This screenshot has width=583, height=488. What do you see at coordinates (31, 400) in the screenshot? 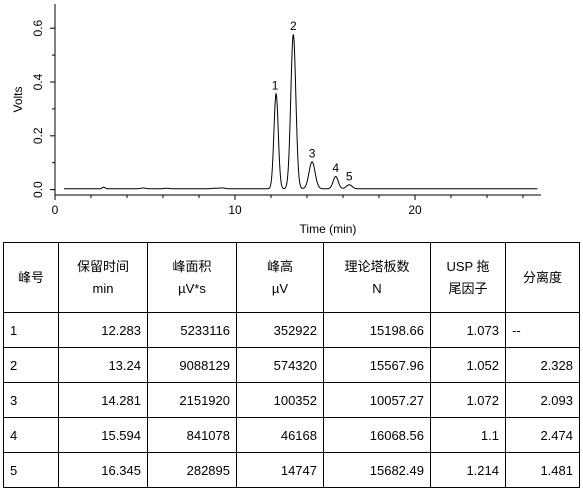
I see `table-cell: 3` at bounding box center [31, 400].